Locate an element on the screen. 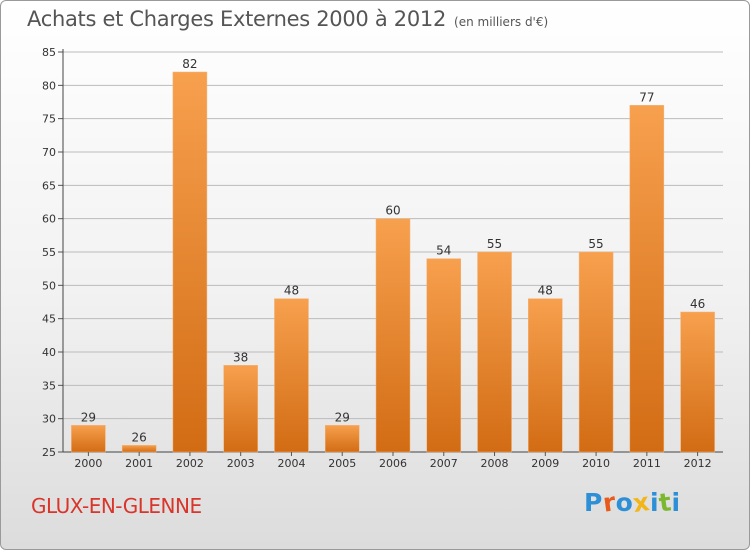 The image size is (750, 550). y-tick-label: 75 is located at coordinates (49, 119).